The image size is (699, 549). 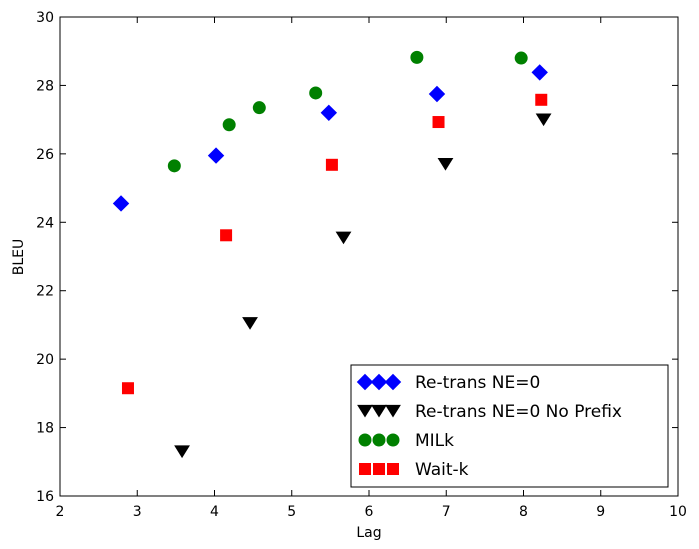 What do you see at coordinates (369, 512) in the screenshot?
I see `x-tick-label: 6` at bounding box center [369, 512].